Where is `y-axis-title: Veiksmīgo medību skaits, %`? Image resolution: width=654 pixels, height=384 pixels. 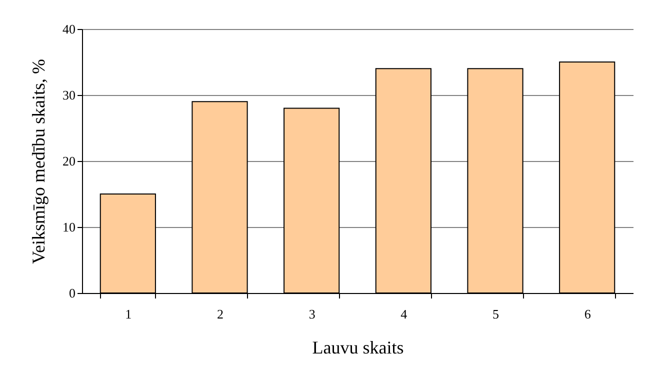 y-axis-title: Veiksmīgo medību skaits, % is located at coordinates (38, 161).